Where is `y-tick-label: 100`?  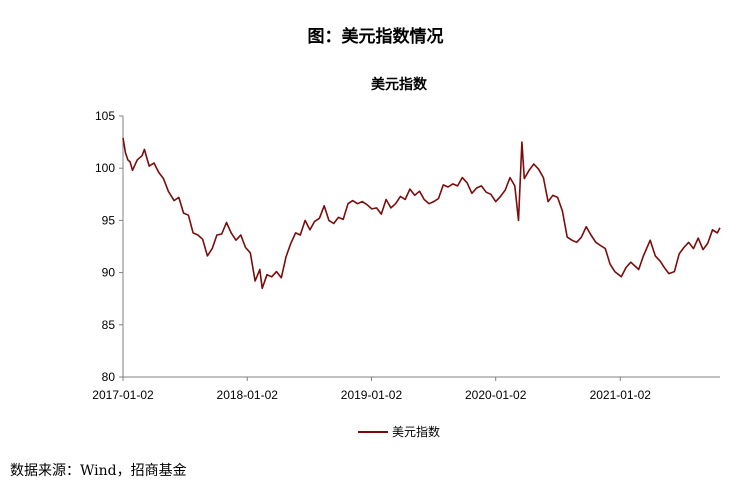
y-tick-label: 100 is located at coordinates (105, 168).